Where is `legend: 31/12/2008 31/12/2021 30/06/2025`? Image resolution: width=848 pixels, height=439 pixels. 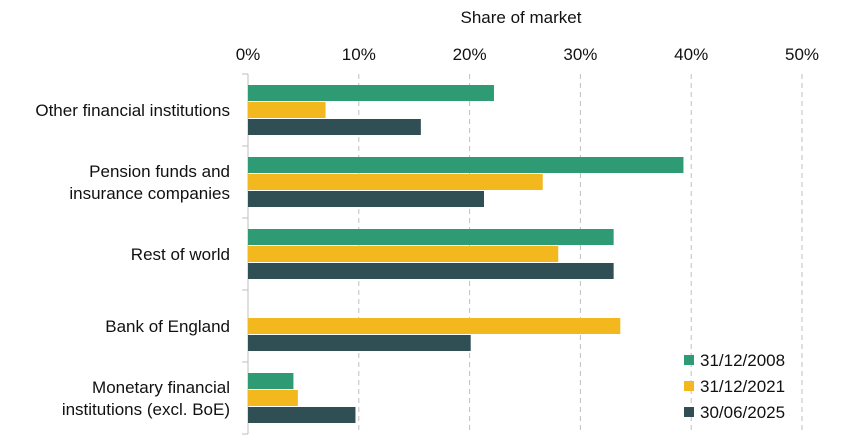 legend: 31/12/2008 31/12/2021 30/06/2025 is located at coordinates (734, 386).